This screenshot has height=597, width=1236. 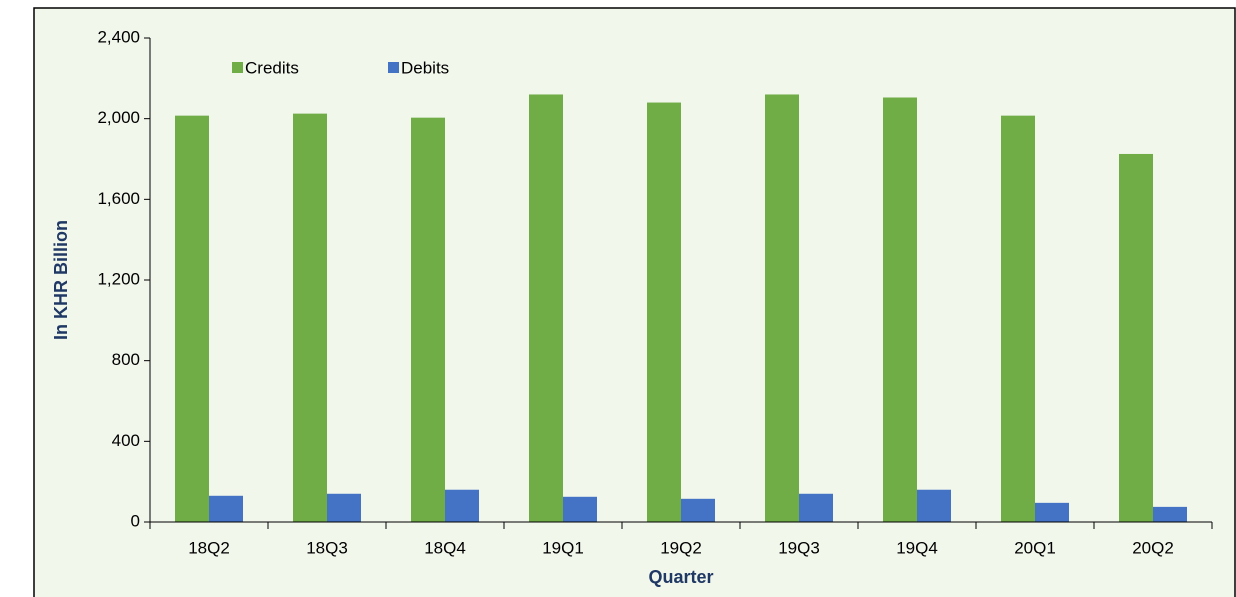 What do you see at coordinates (61, 280) in the screenshot?
I see `y-axis-title: In KHR Billion` at bounding box center [61, 280].